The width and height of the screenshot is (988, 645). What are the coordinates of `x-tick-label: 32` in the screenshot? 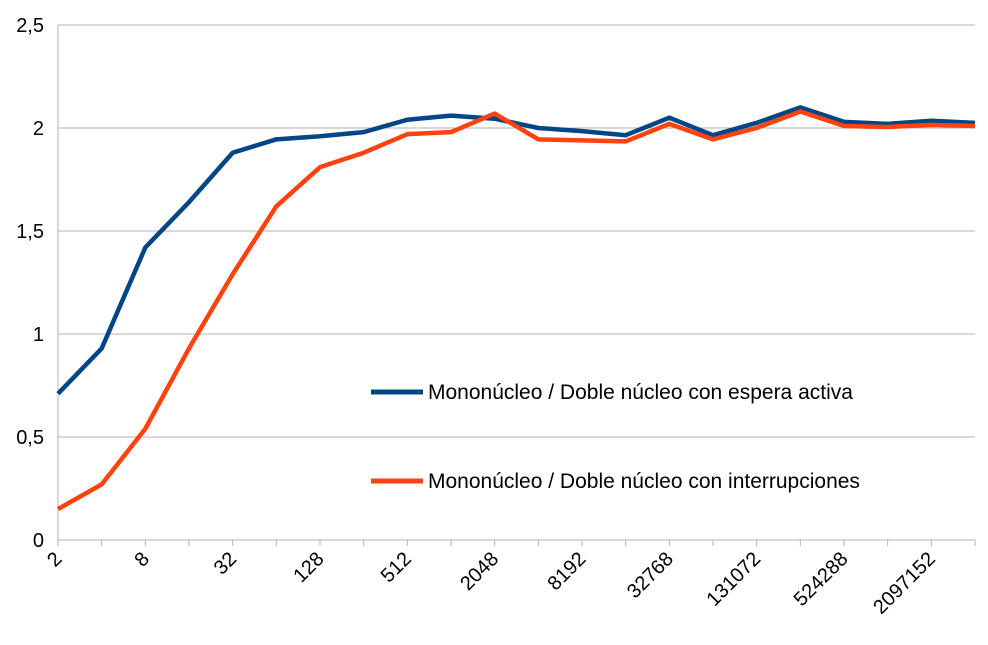 It's located at (225, 563).